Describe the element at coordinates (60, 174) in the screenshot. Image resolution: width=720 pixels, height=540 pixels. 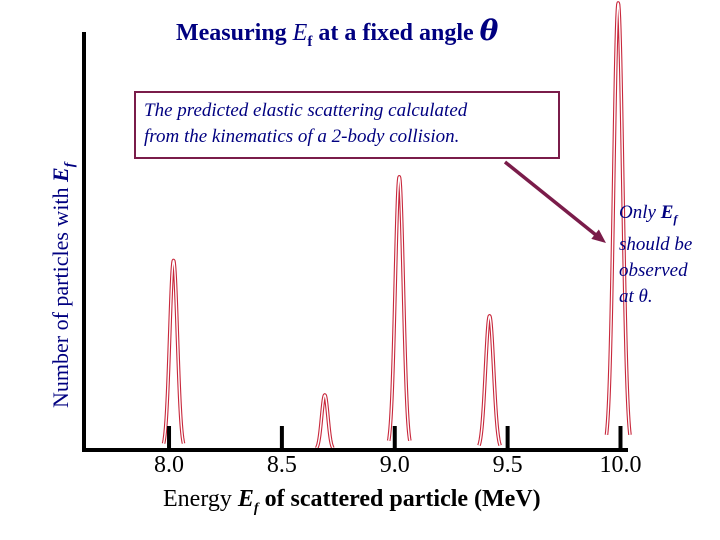
I see `y-axis-label-variable: E` at that location.